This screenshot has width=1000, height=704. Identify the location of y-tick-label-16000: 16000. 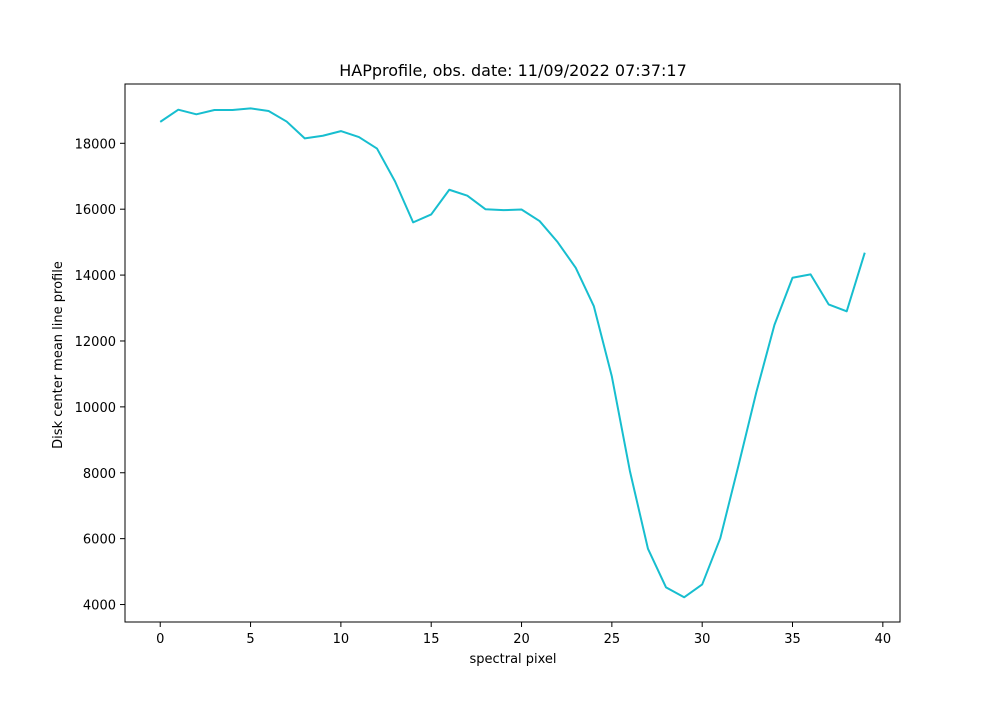
(95, 210).